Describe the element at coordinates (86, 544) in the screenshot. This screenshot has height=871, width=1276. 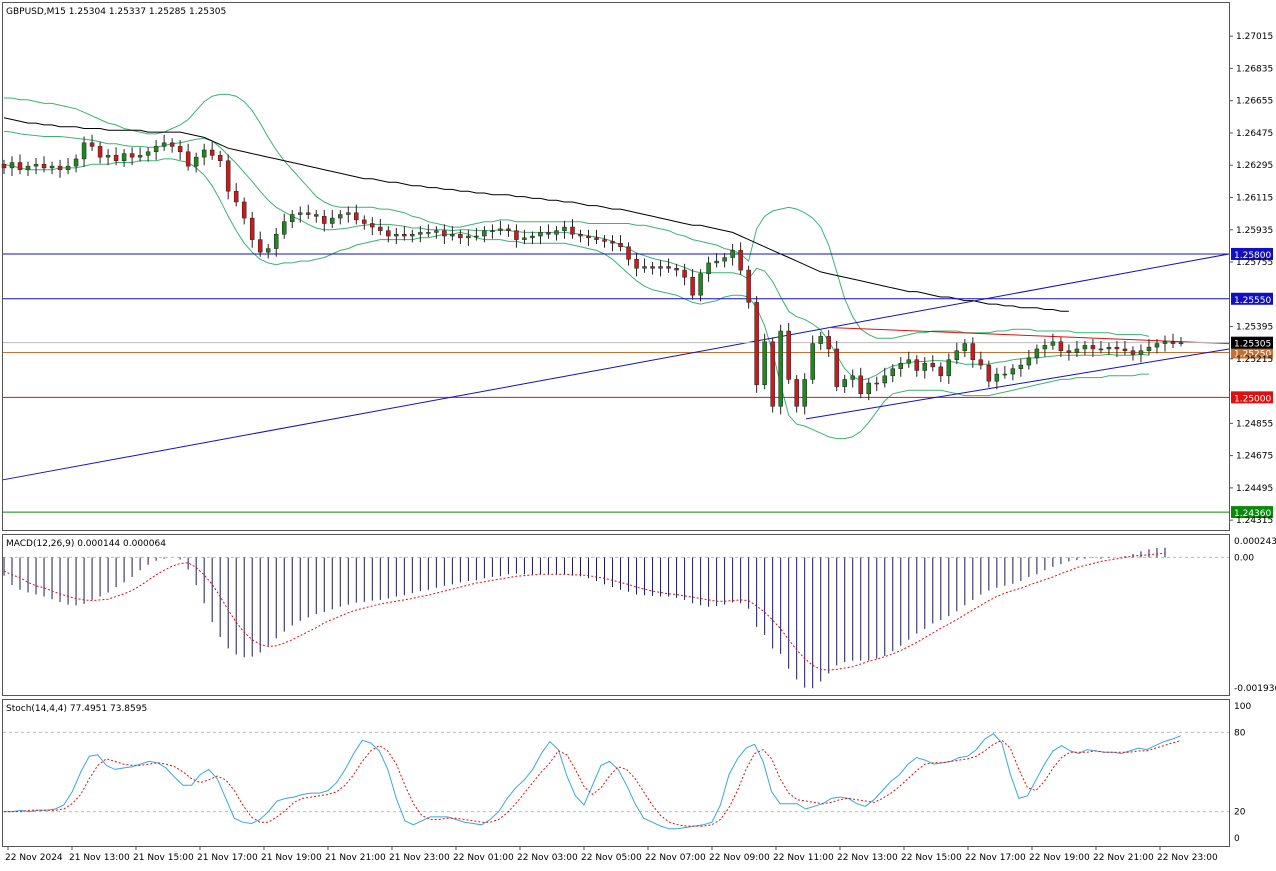
I see `macd-panel-title: MACD(12,26,9) 0.000144 0.000064` at that location.